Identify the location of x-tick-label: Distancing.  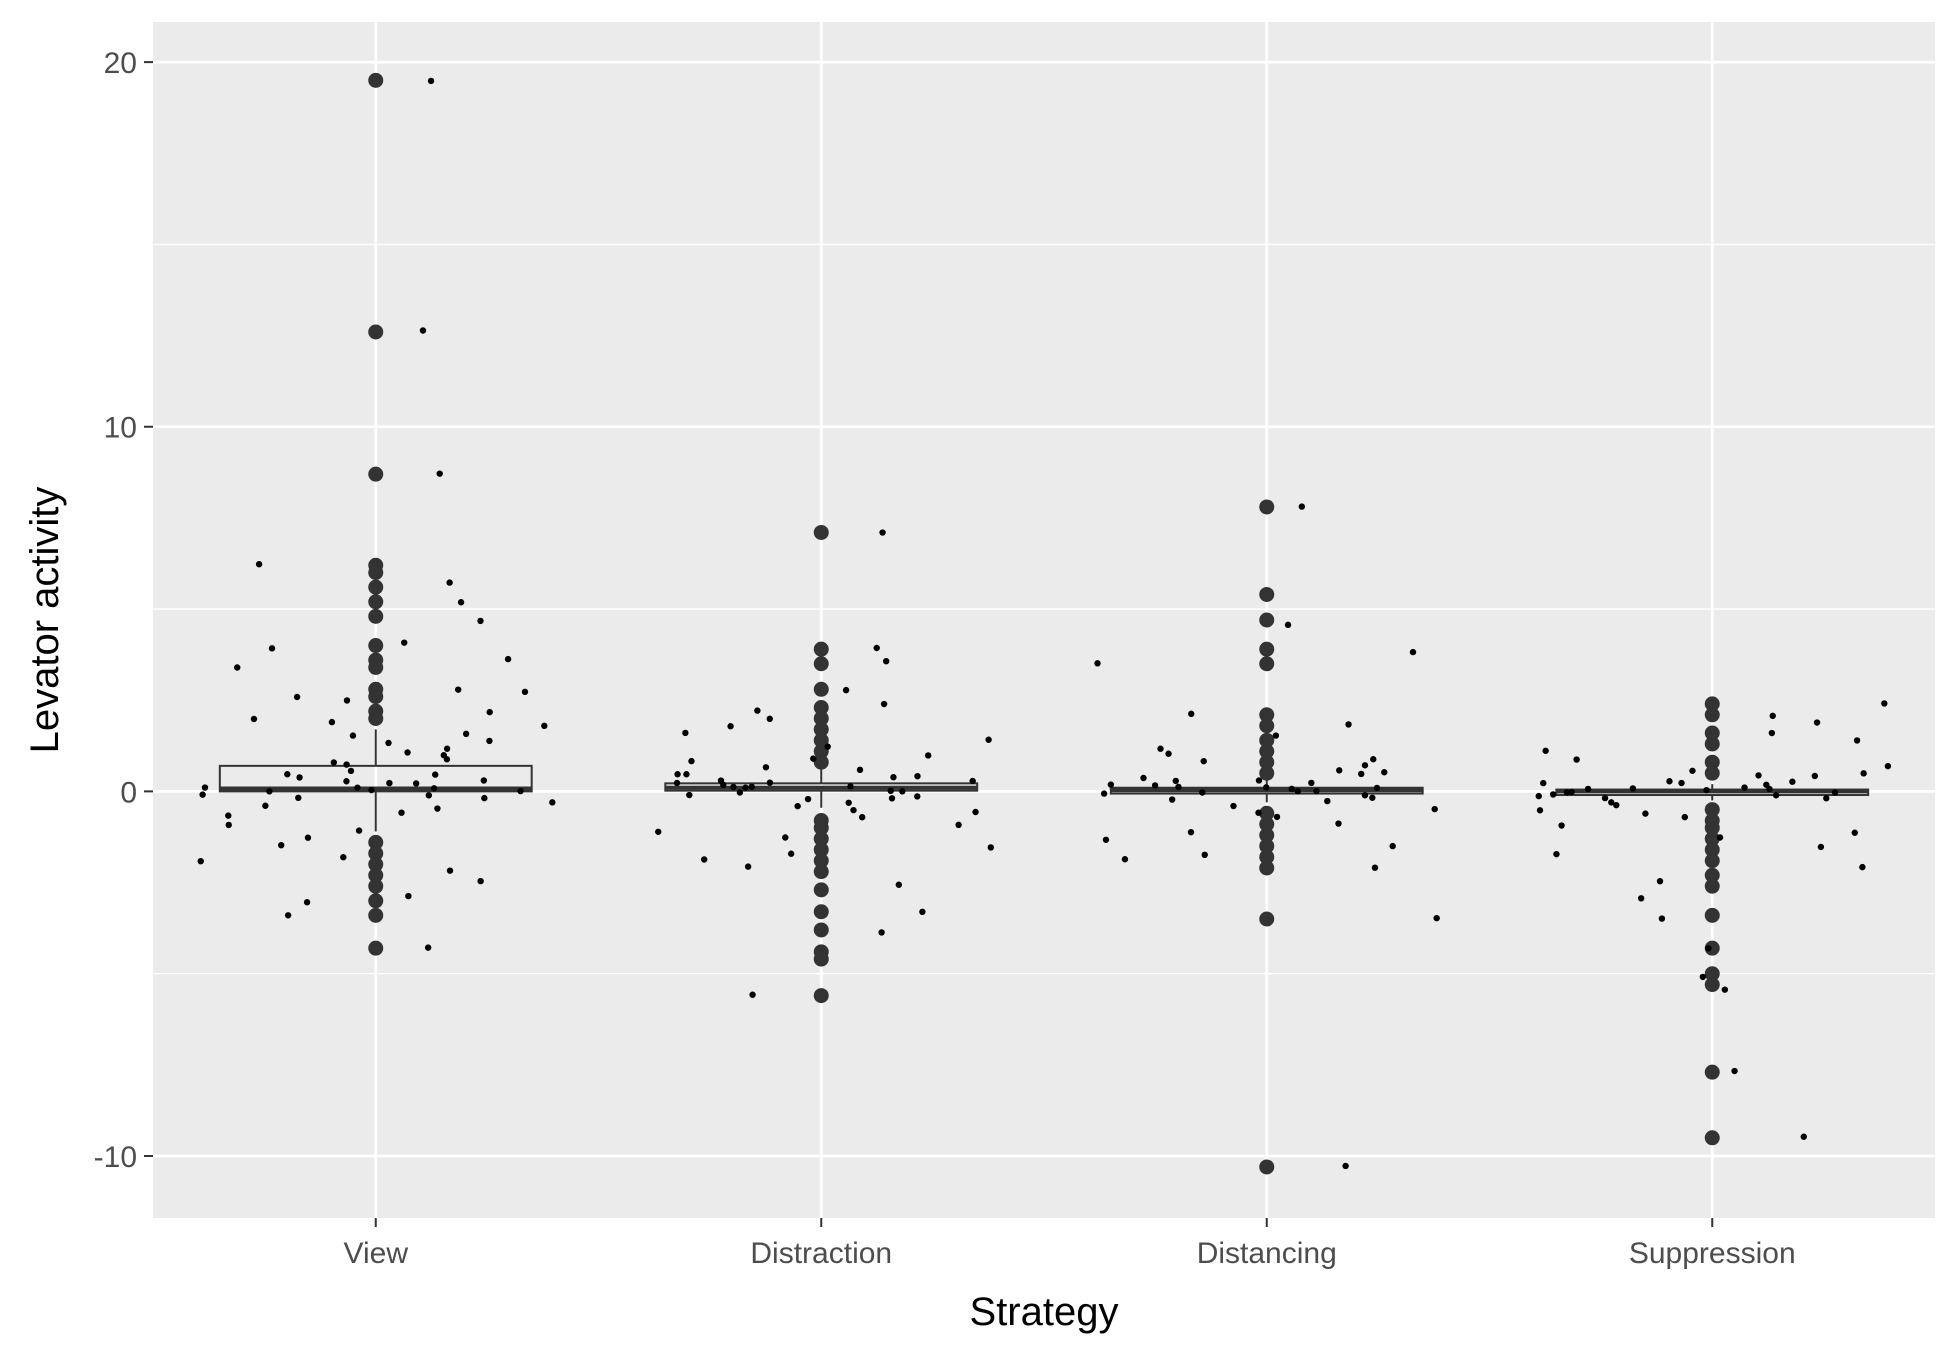
(1267, 1253).